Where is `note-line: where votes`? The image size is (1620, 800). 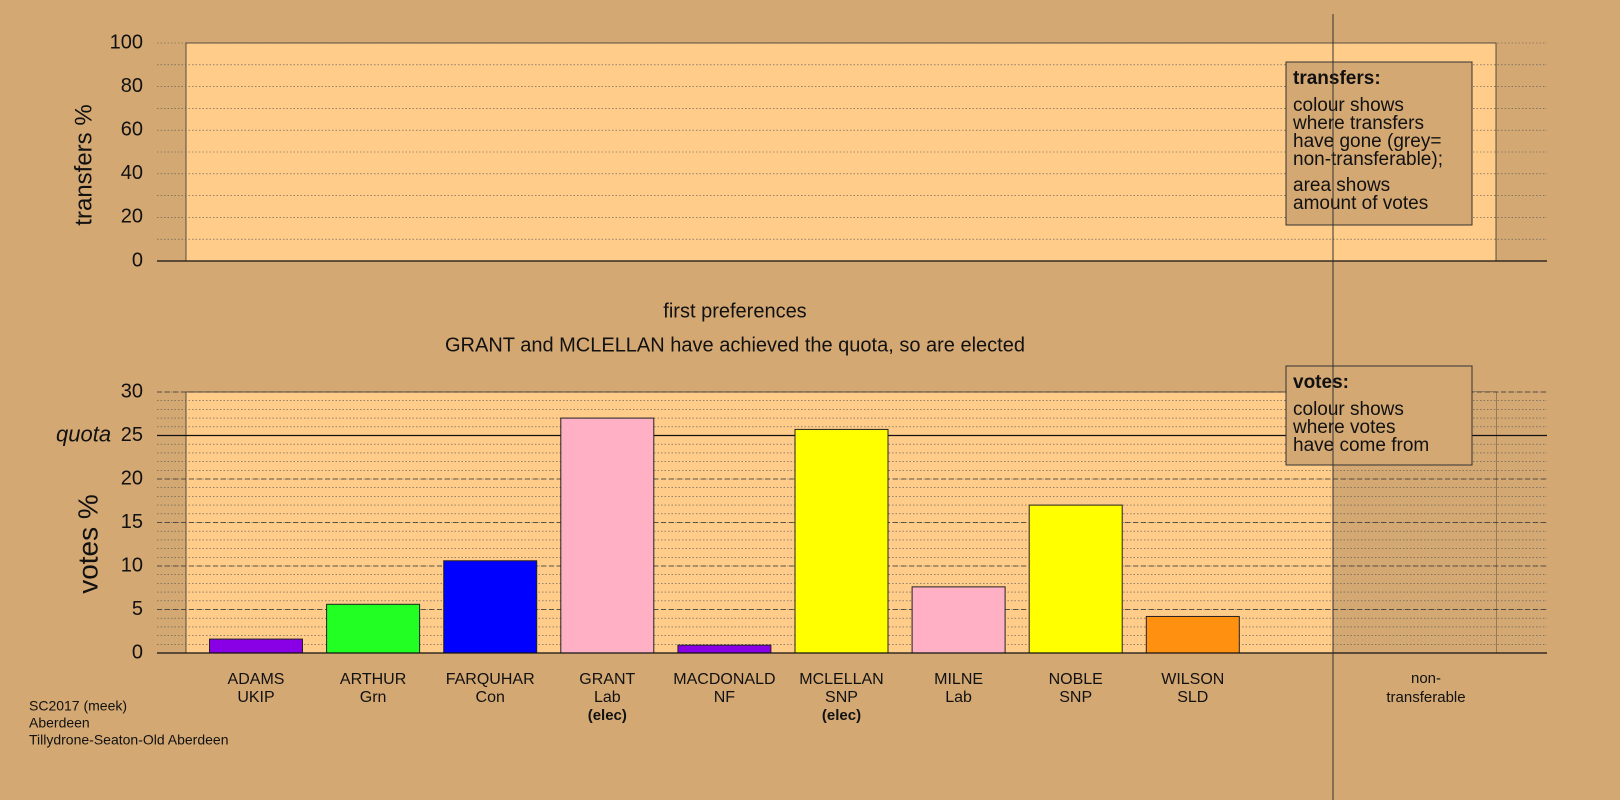 note-line: where votes is located at coordinates (1343, 427).